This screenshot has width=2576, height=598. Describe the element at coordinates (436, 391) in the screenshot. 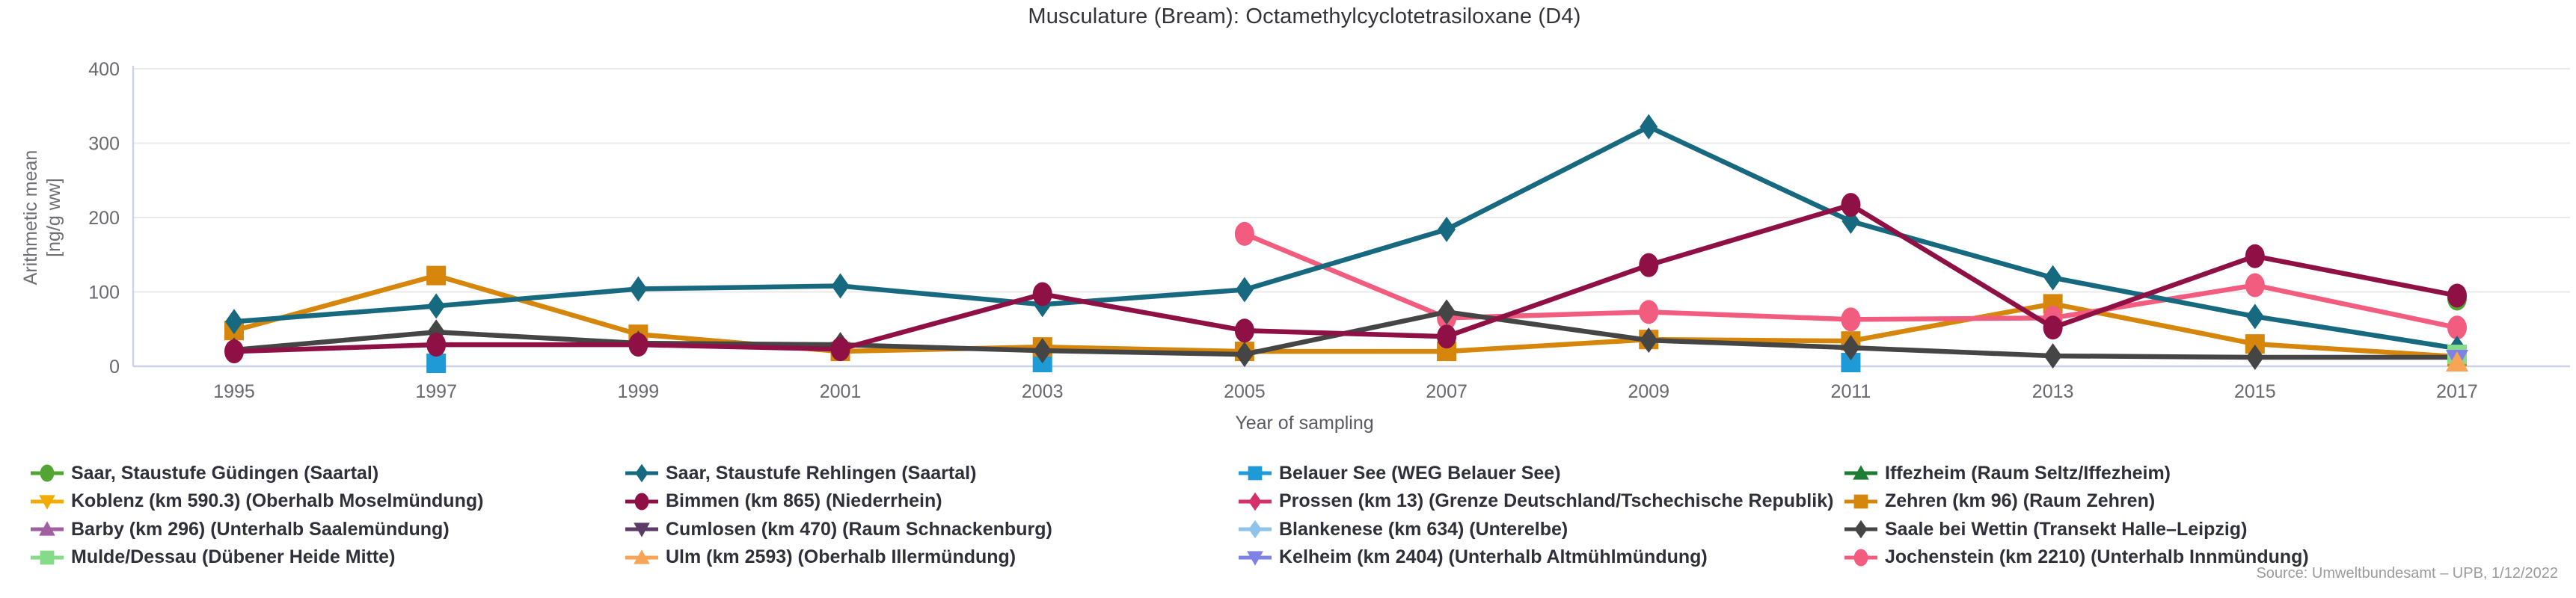

I see `x-tick-label: 1997` at that location.